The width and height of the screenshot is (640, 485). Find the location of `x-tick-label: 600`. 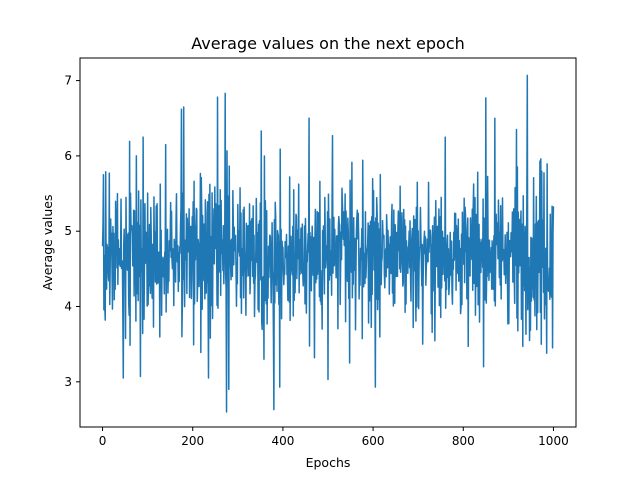

x-tick-label: 600 is located at coordinates (373, 441).